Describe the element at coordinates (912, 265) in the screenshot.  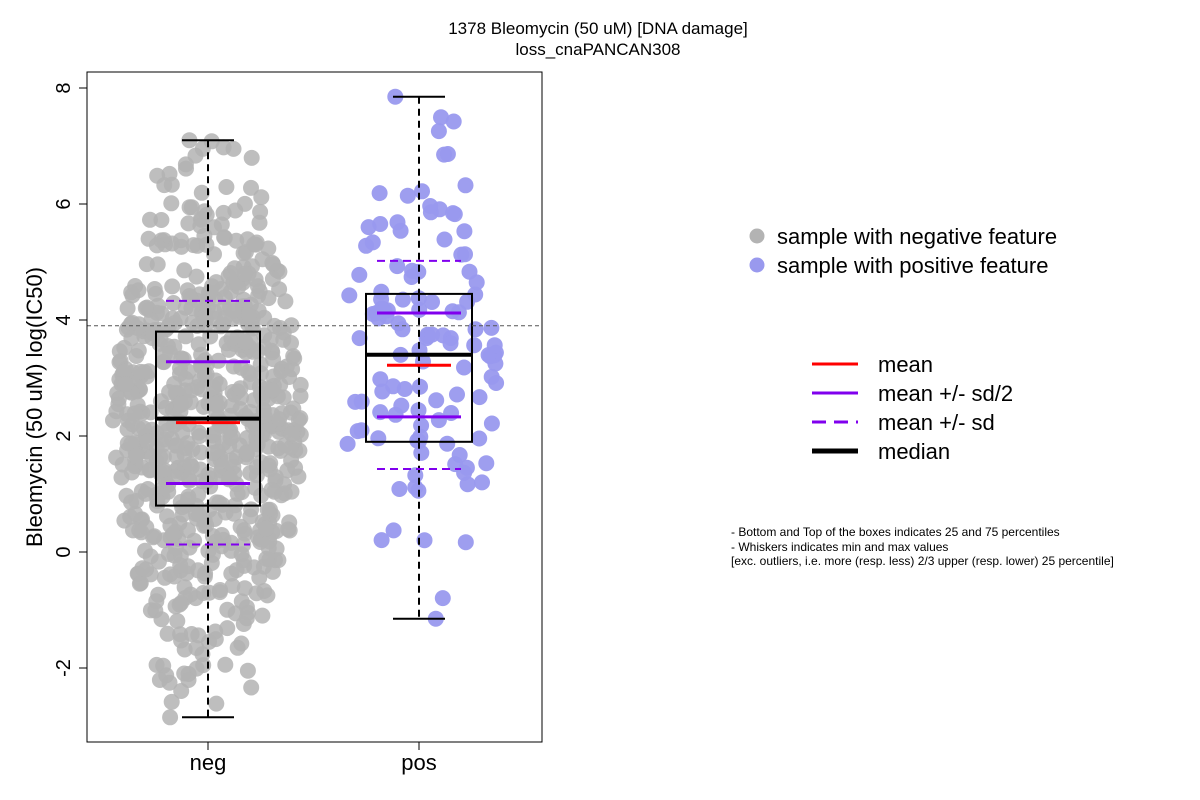
I see `legend-point-label: sample with positive feature` at that location.